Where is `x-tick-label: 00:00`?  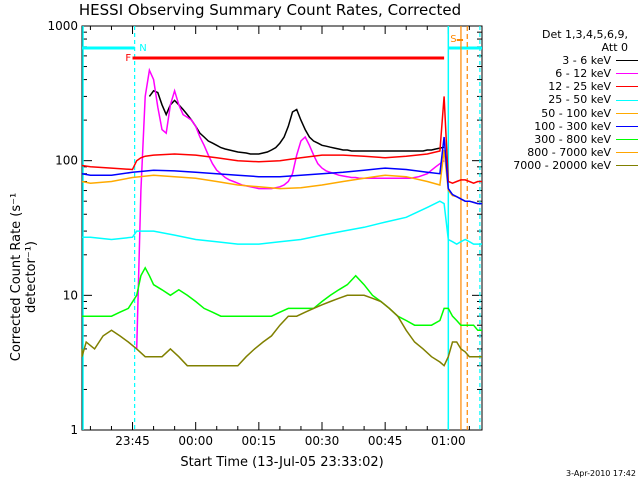
x-tick-label: 00:00 is located at coordinates (195, 441).